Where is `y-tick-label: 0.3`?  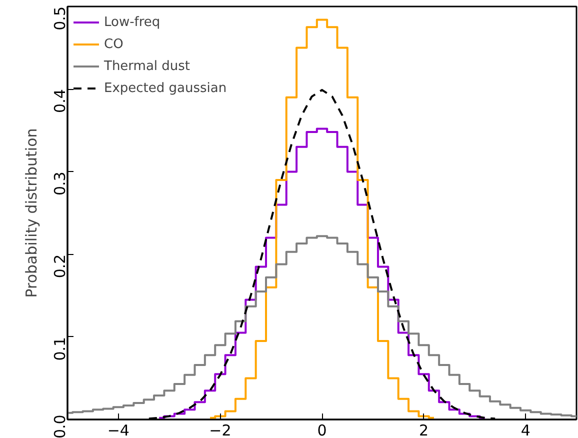
y-tick-label: 0.3 is located at coordinates (60, 184).